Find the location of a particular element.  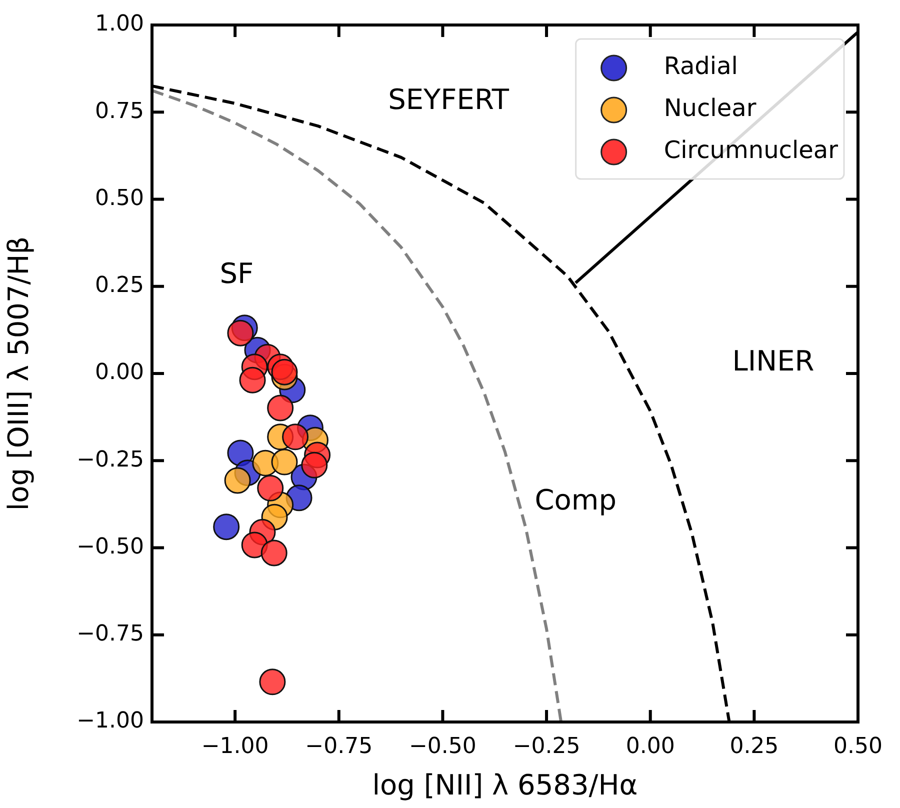

y-tick-label: 0.75 is located at coordinates (119, 111).